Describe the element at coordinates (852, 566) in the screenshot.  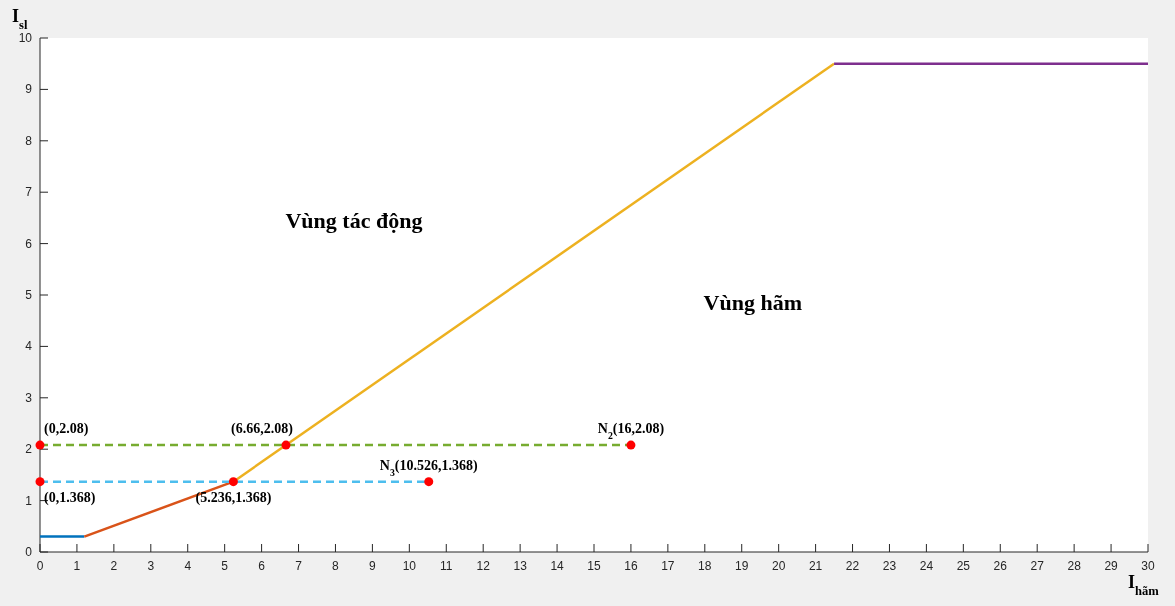
I see `x-tick-label: 22` at that location.